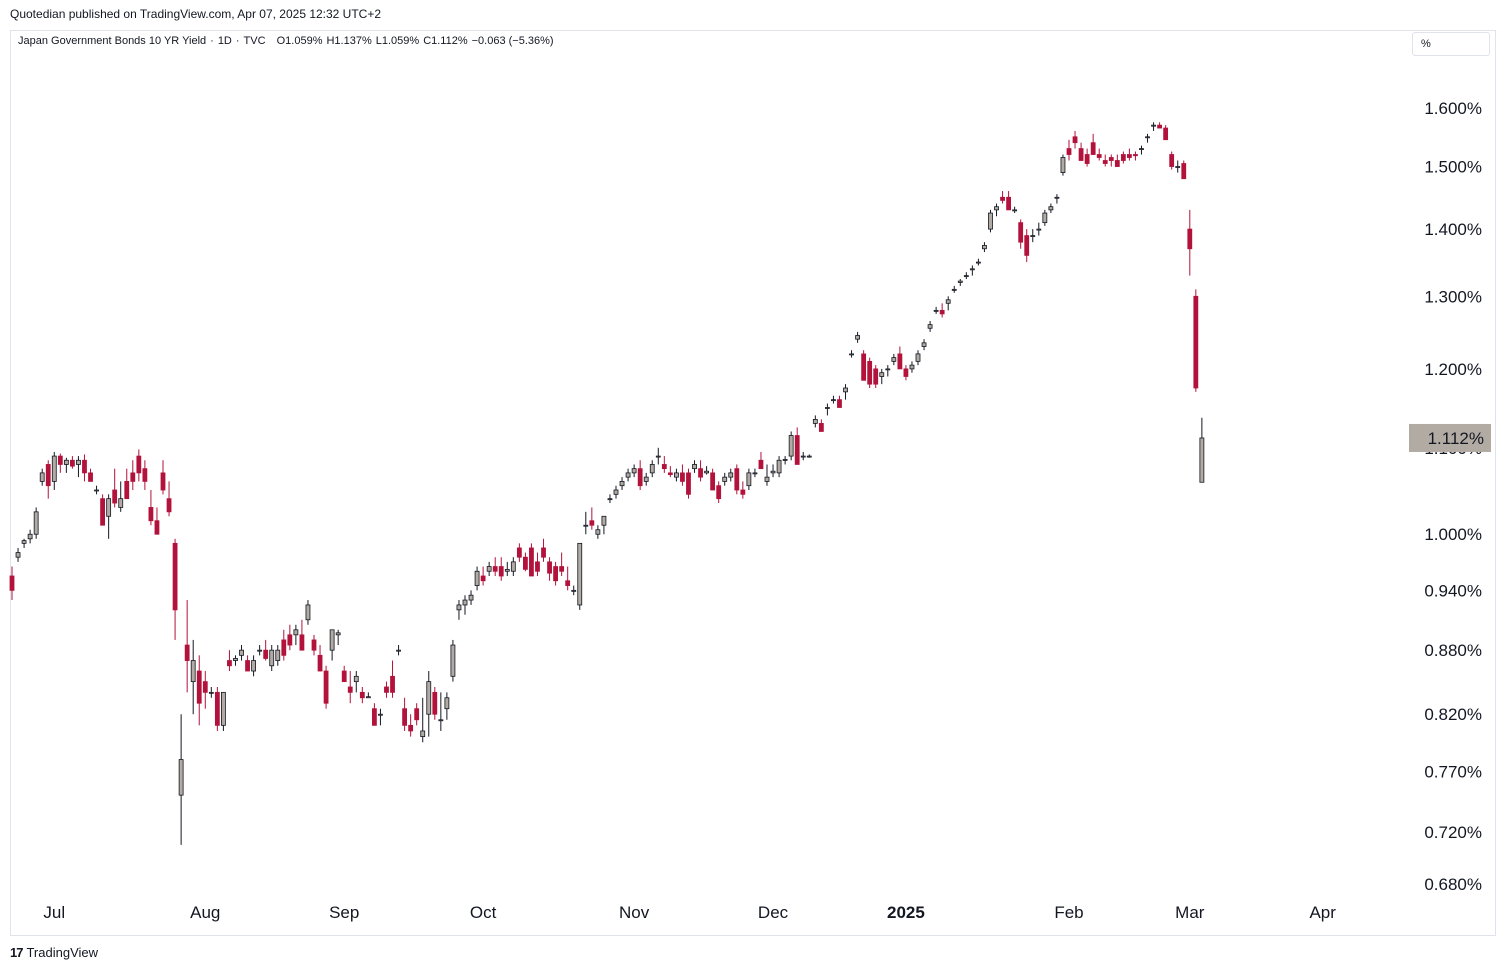 This screenshot has height=971, width=1506. Describe the element at coordinates (1453, 884) in the screenshot. I see `y-tick-label: 0.680%` at that location.